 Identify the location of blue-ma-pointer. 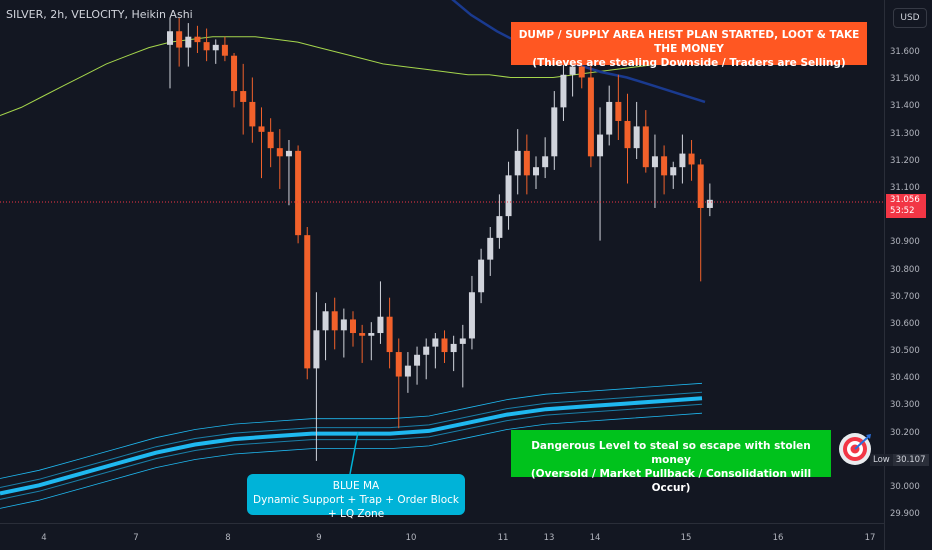
(354, 453).